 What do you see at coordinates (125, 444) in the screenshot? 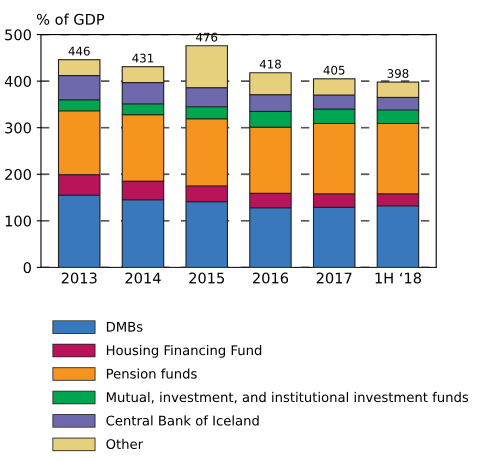
I see `legend-label: Other` at bounding box center [125, 444].